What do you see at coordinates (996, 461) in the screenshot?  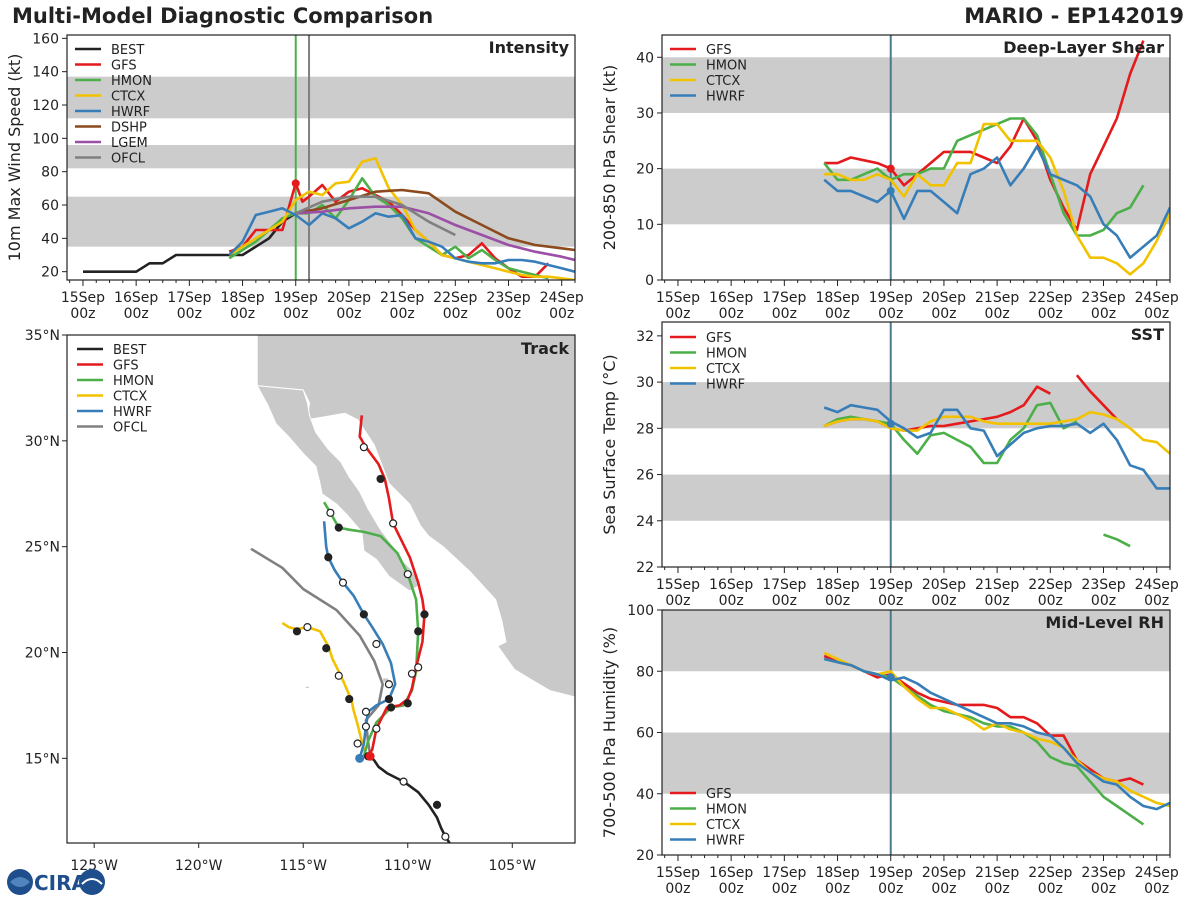 I see `series-group` at bounding box center [996, 461].